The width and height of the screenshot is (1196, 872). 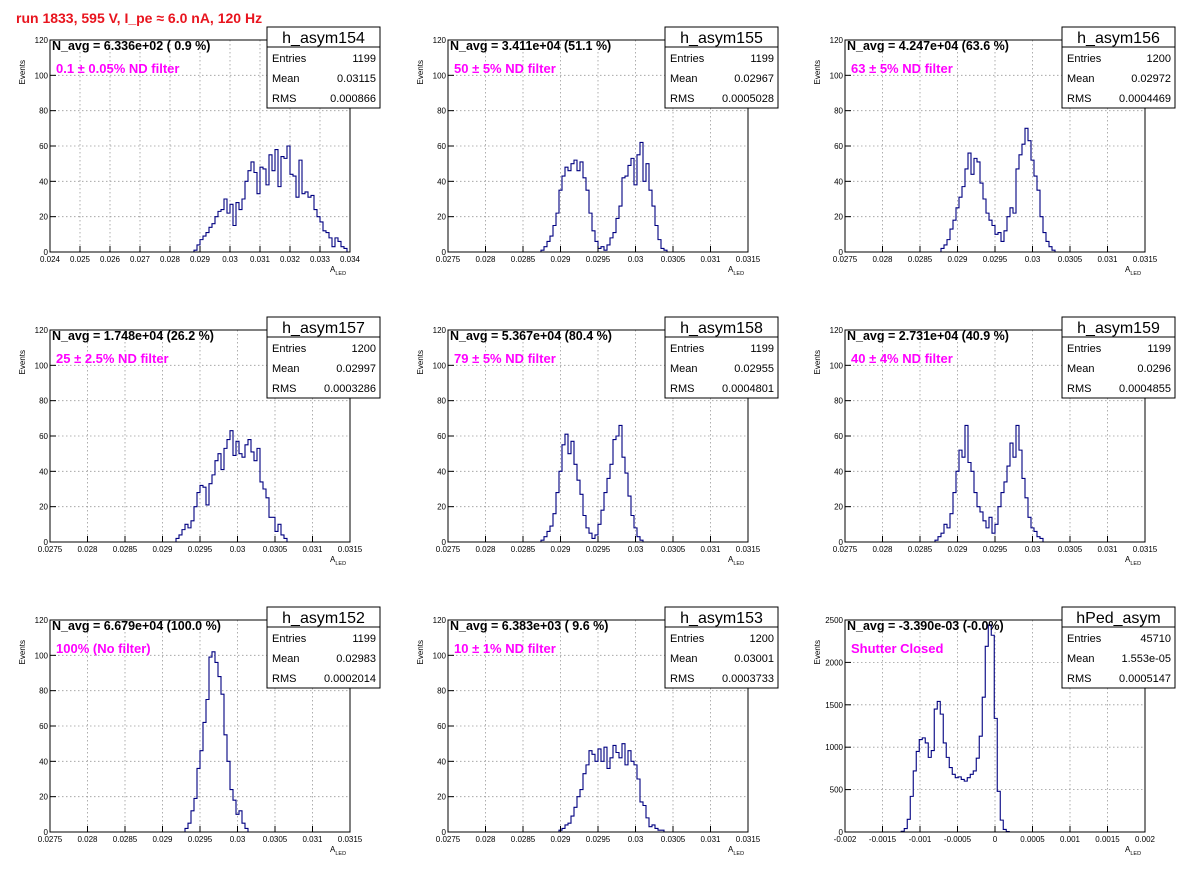 What do you see at coordinates (350, 679) in the screenshot?
I see `stats-rms-value: 0.0002014` at bounding box center [350, 679].